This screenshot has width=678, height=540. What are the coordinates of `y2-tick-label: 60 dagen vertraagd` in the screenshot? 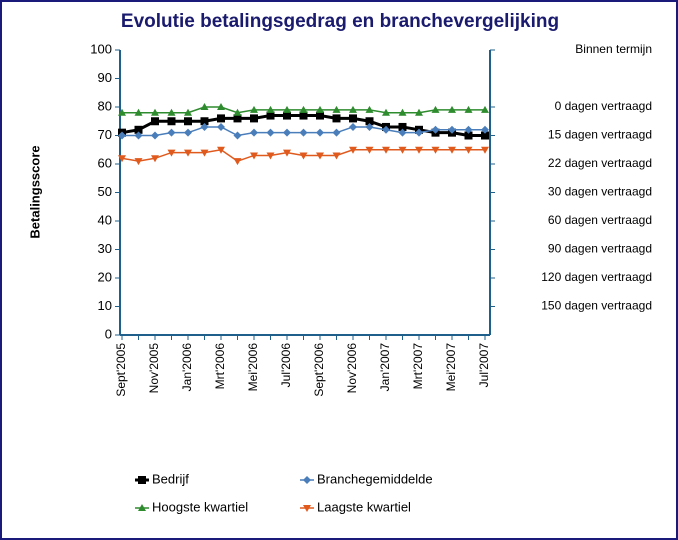 It's located at (600, 220).